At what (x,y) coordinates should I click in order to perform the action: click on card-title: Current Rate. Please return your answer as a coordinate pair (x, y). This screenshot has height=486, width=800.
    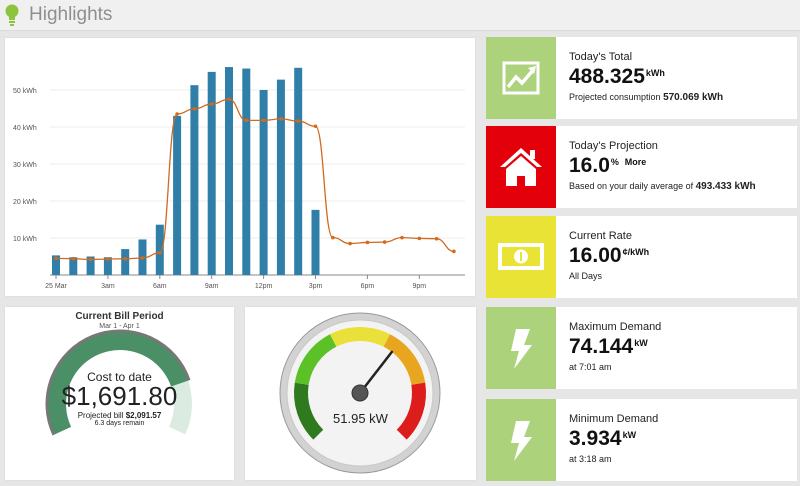
    Looking at the image, I should click on (600, 236).